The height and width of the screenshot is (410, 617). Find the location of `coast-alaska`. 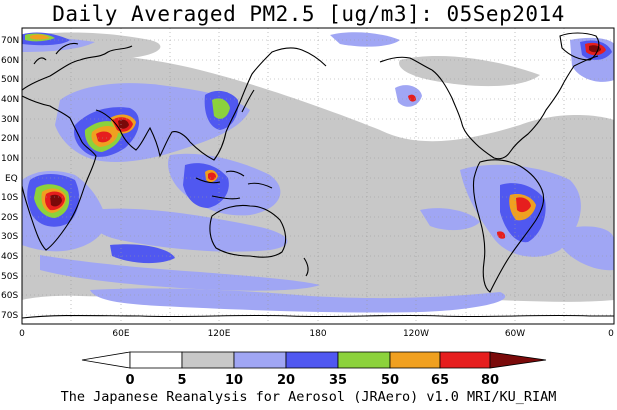

coast-alaska is located at coordinates (406, 63).